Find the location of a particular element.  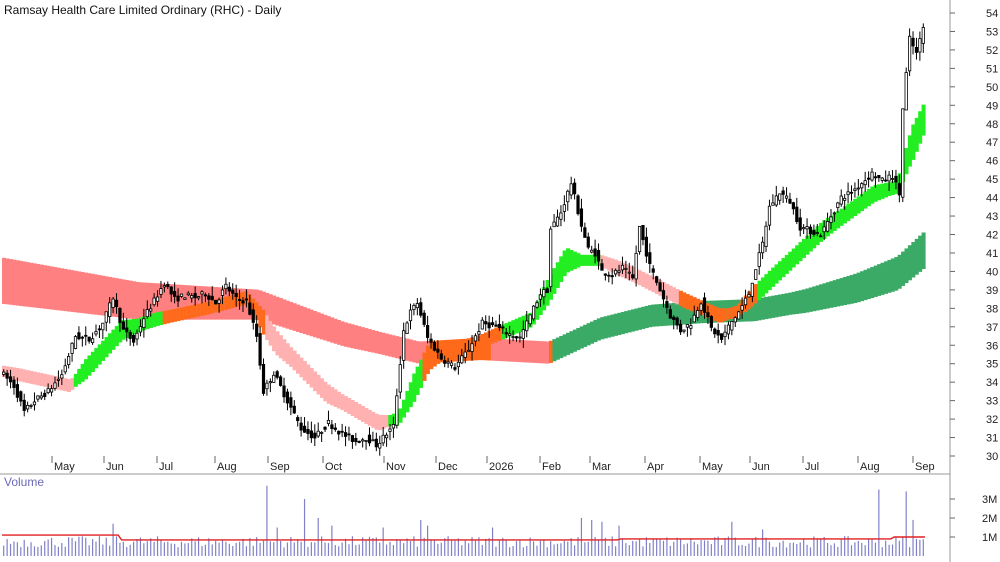

x-tick-label: Jul is located at coordinates (166, 467).